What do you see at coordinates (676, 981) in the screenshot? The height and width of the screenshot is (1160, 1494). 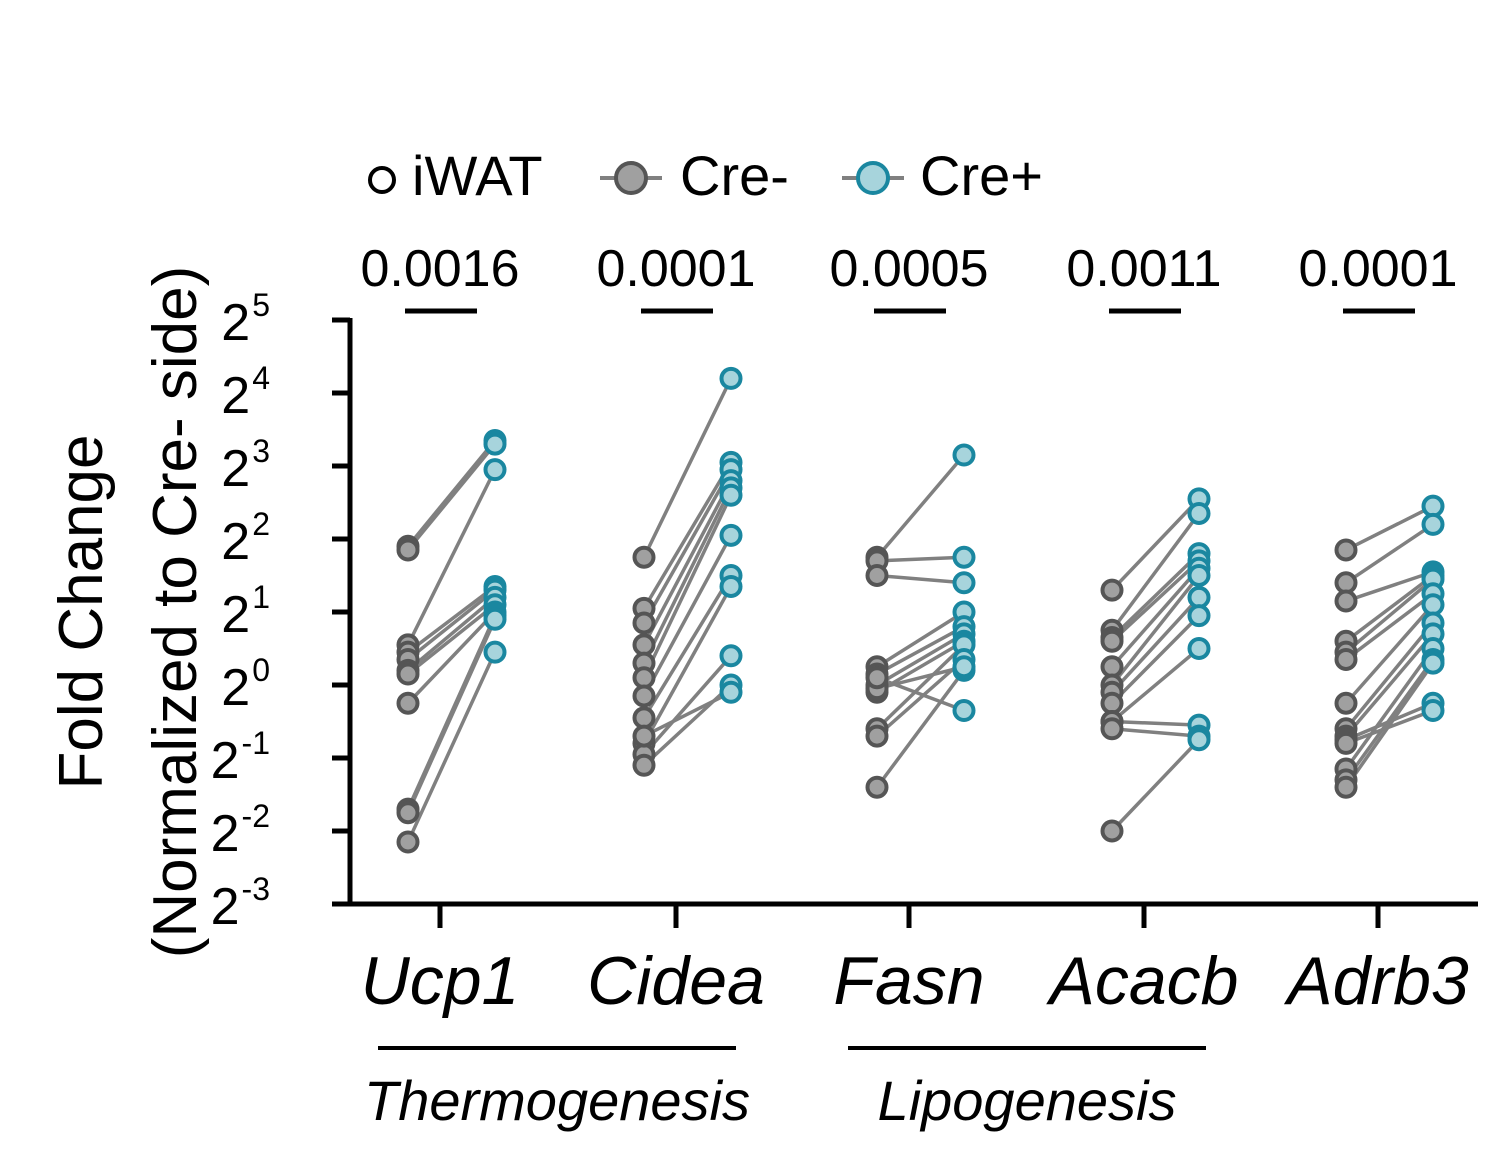 I see `gene-label-cidea: Cidea` at bounding box center [676, 981].